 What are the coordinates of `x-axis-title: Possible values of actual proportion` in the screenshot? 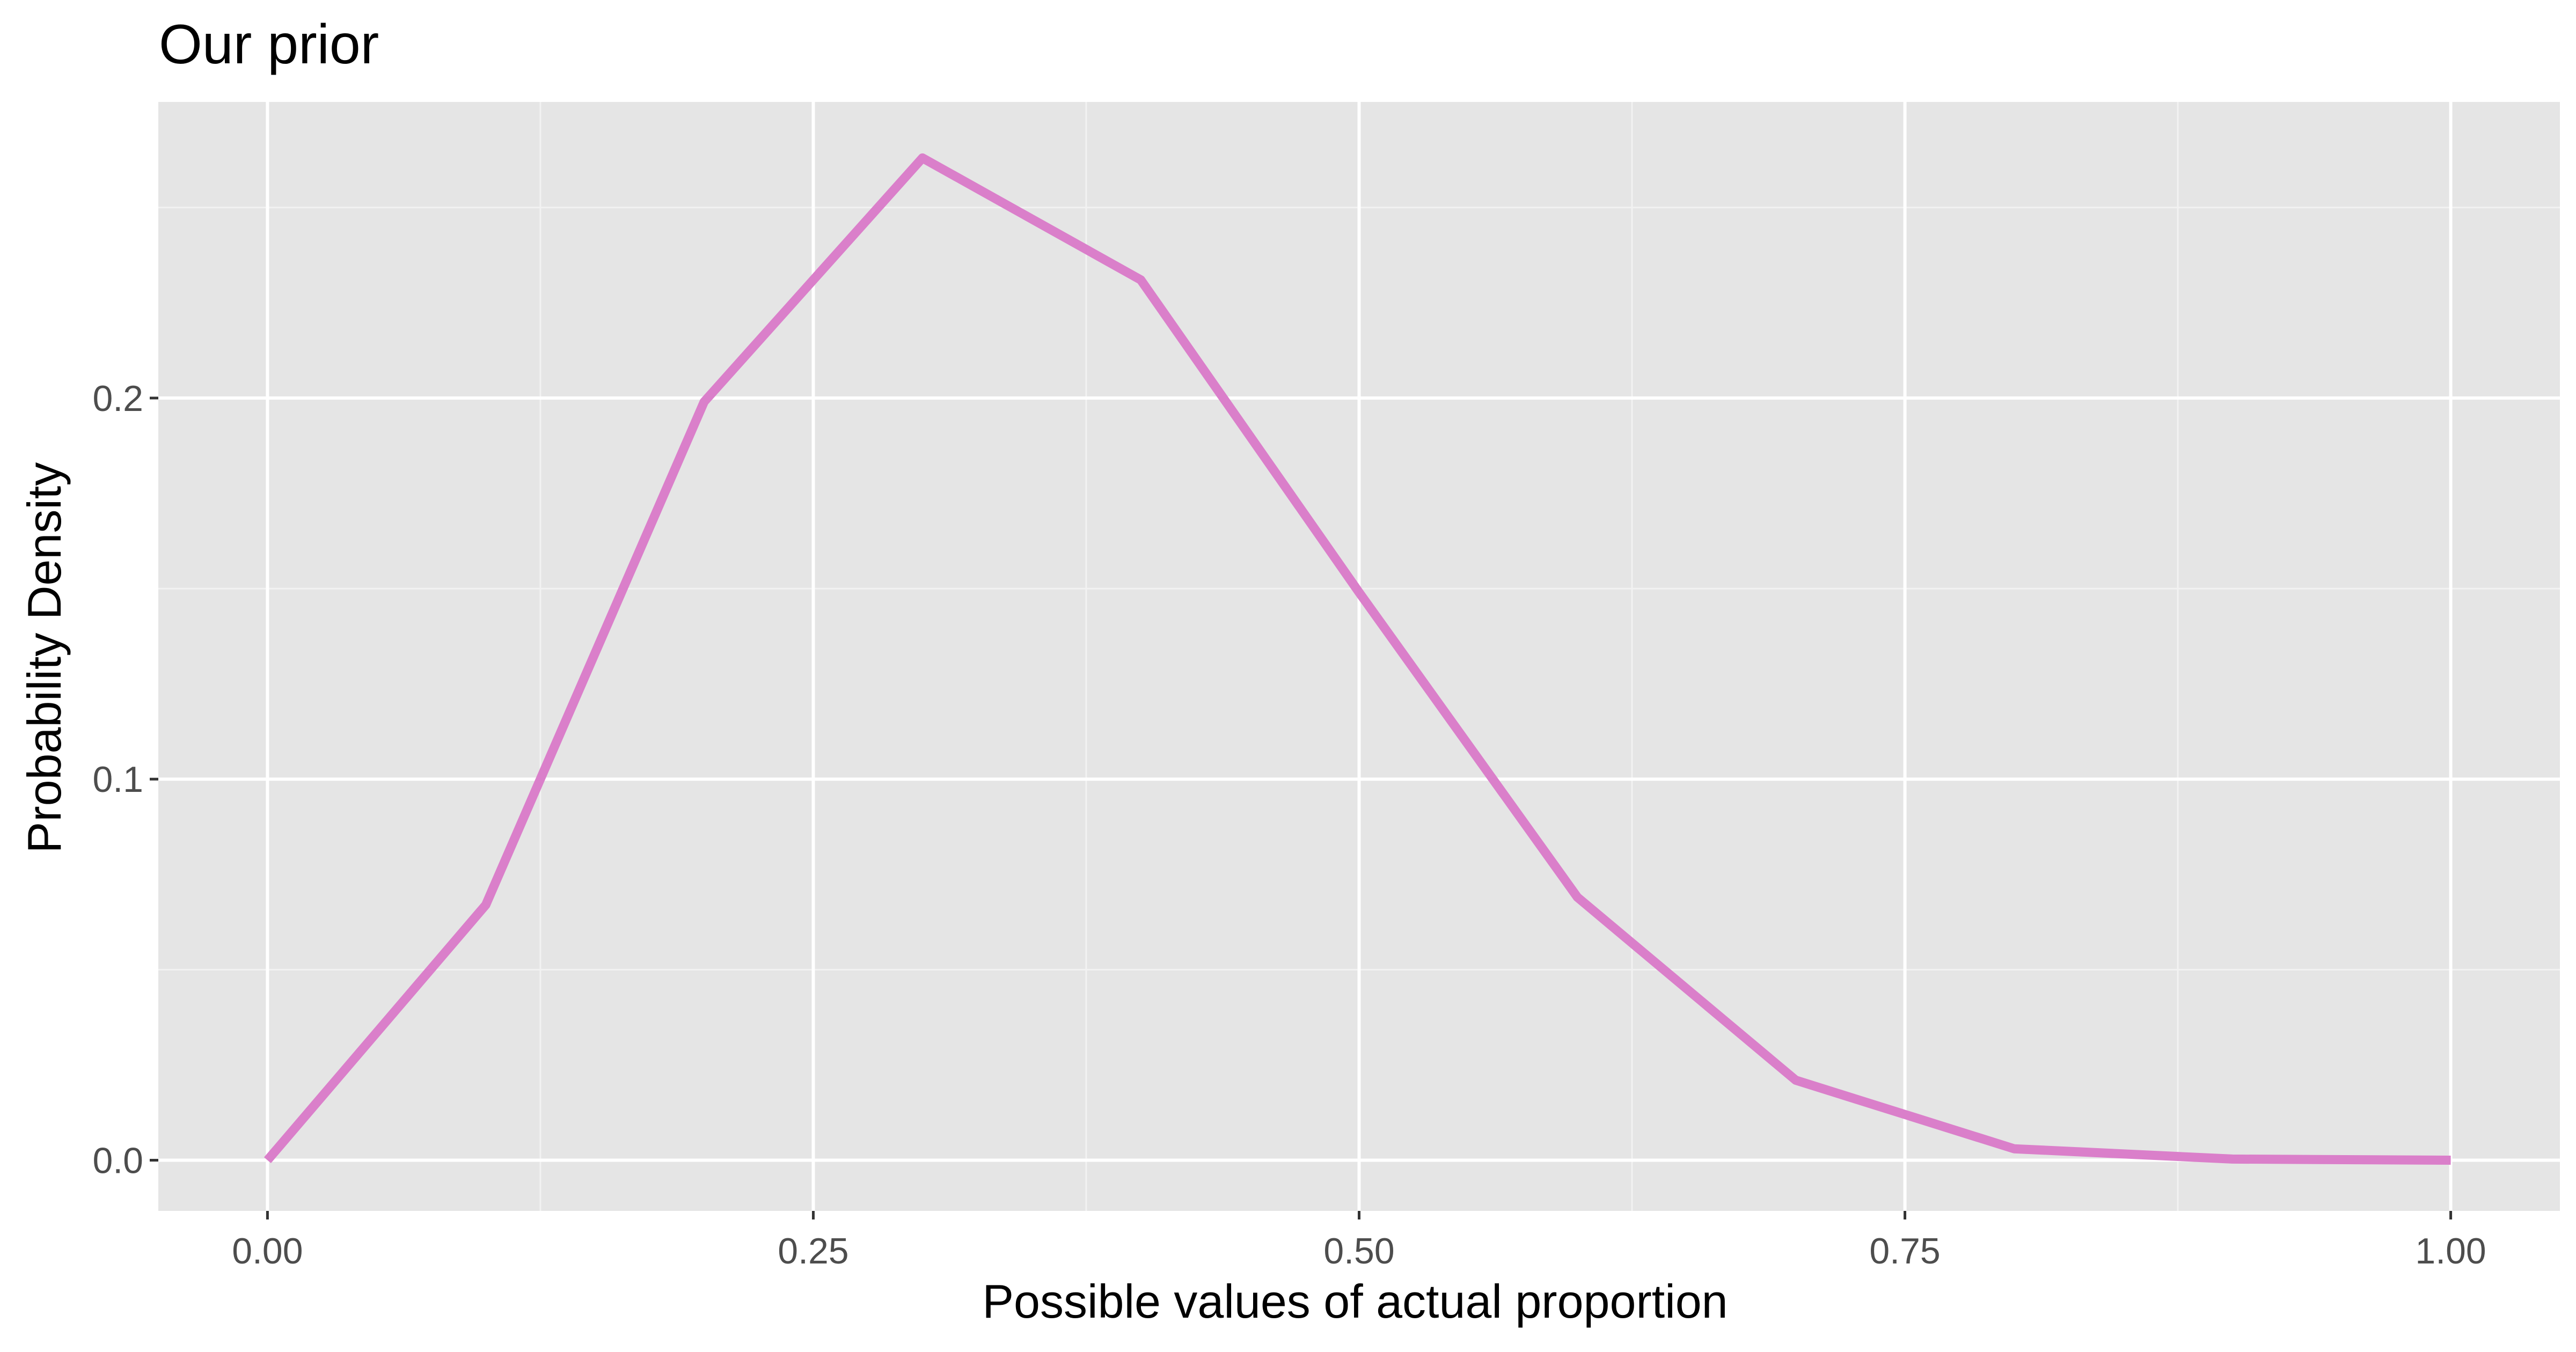 It's located at (1355, 1301).